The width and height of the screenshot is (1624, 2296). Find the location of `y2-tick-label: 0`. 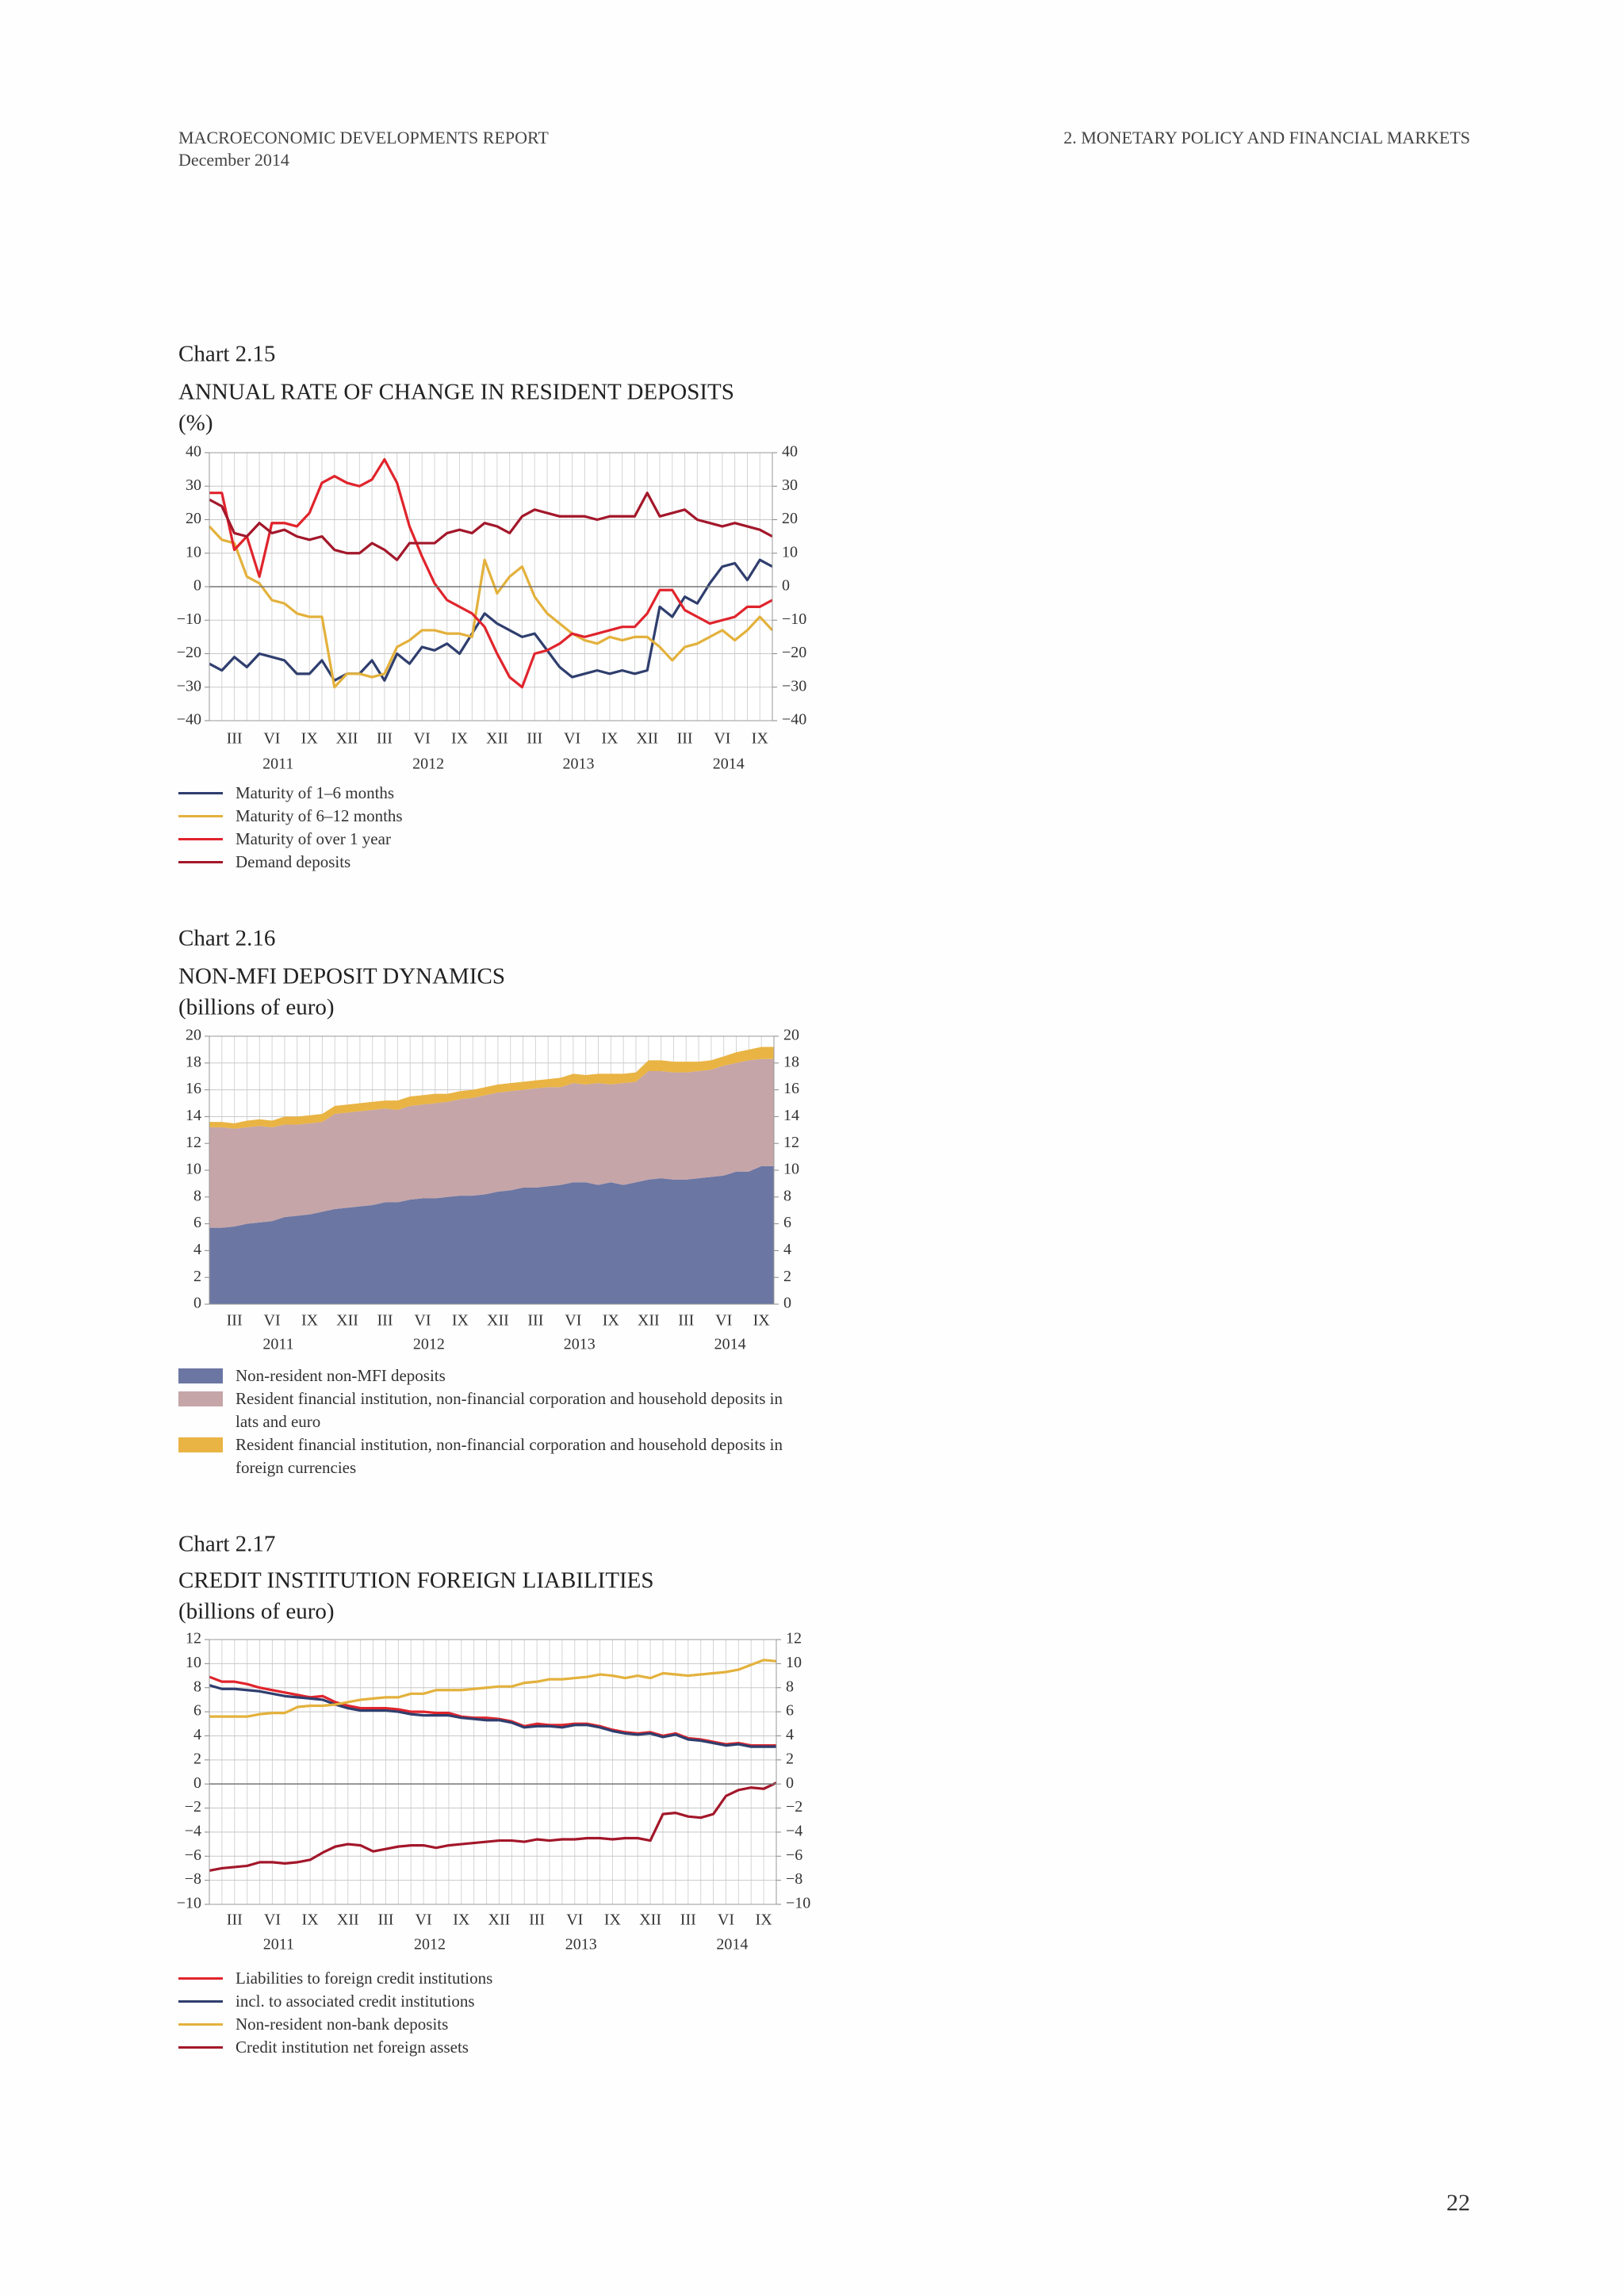

y2-tick-label: 0 is located at coordinates (786, 586).